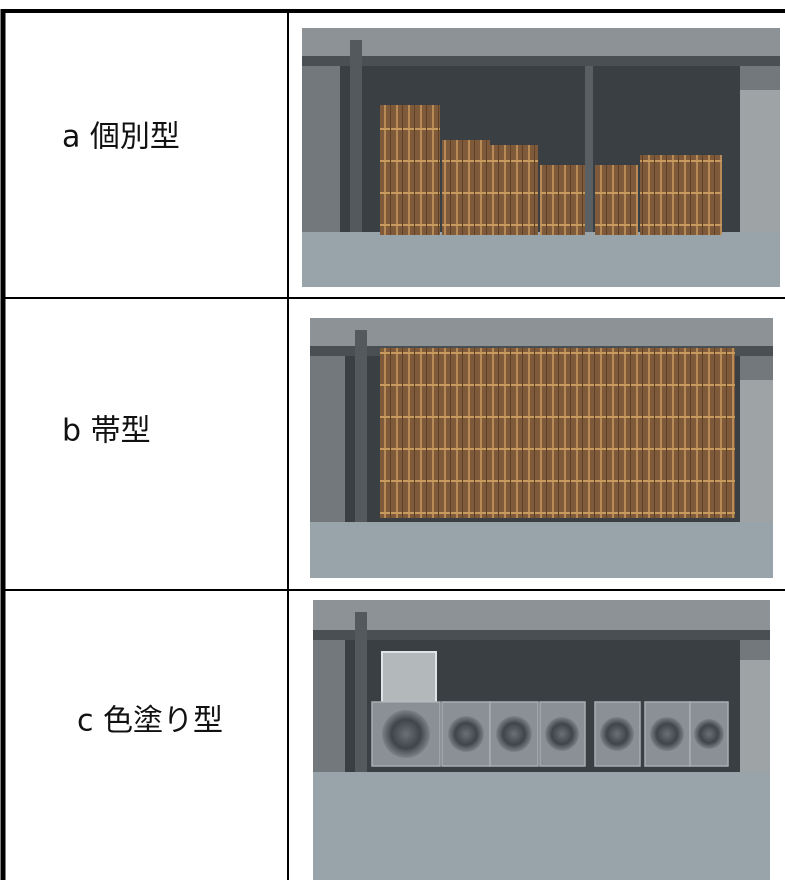 This screenshot has height=880, width=785. I want to click on row-label: b 帯型, so click(106, 431).